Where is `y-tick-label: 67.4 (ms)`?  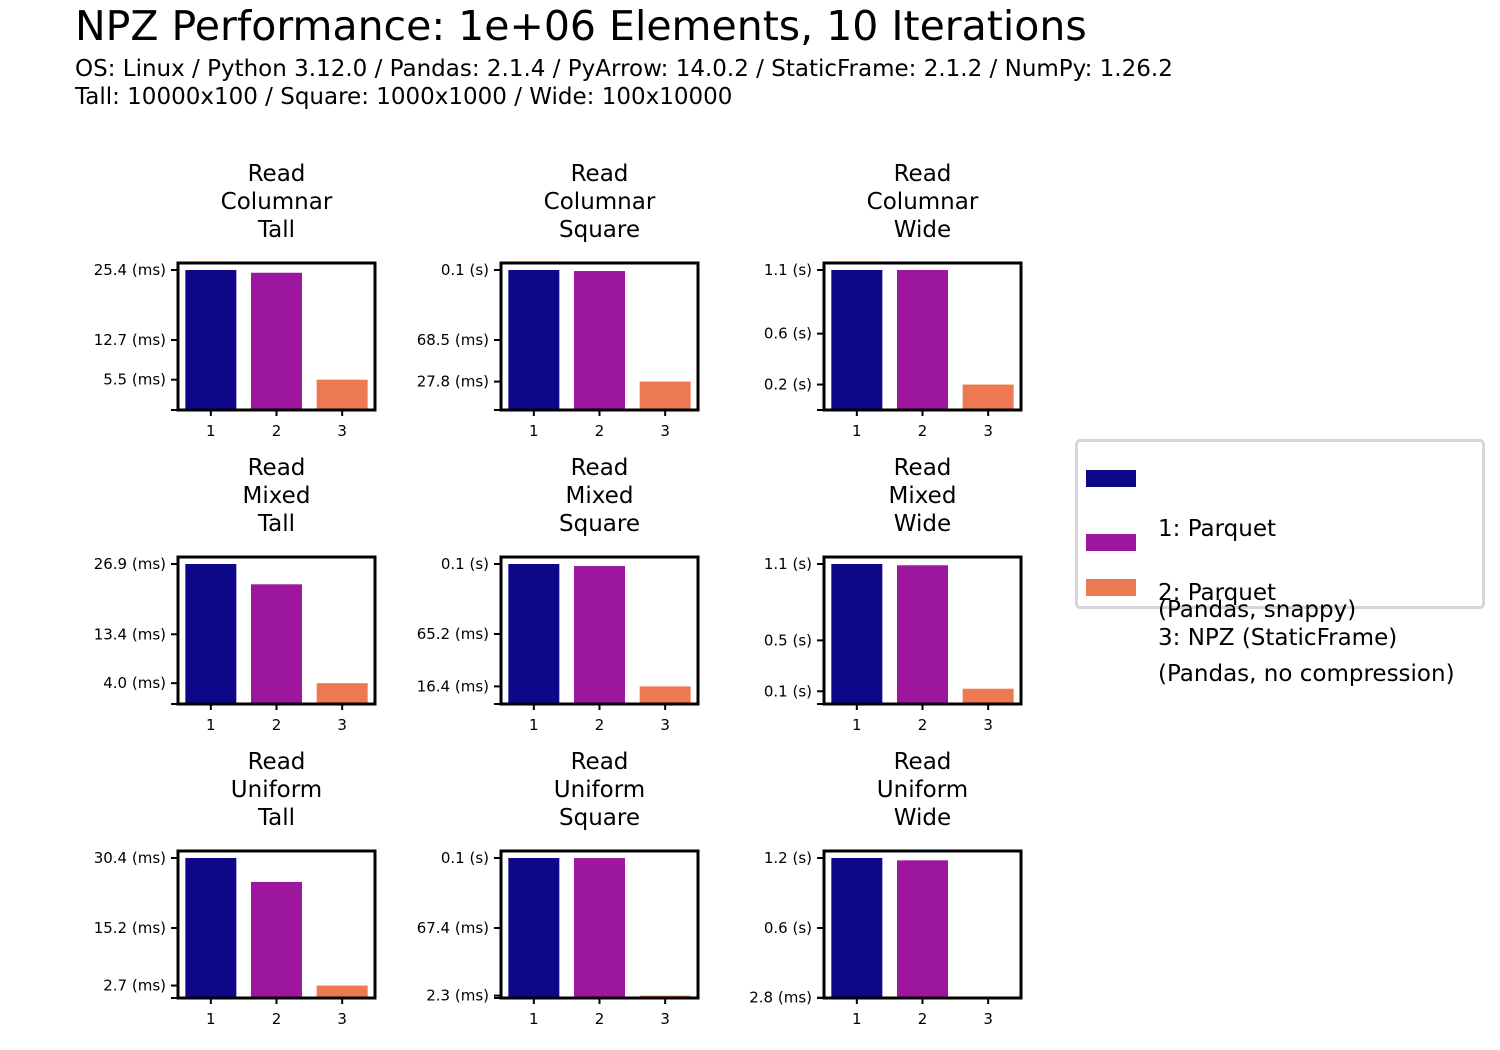 y-tick-label: 67.4 (ms) is located at coordinates (453, 928).